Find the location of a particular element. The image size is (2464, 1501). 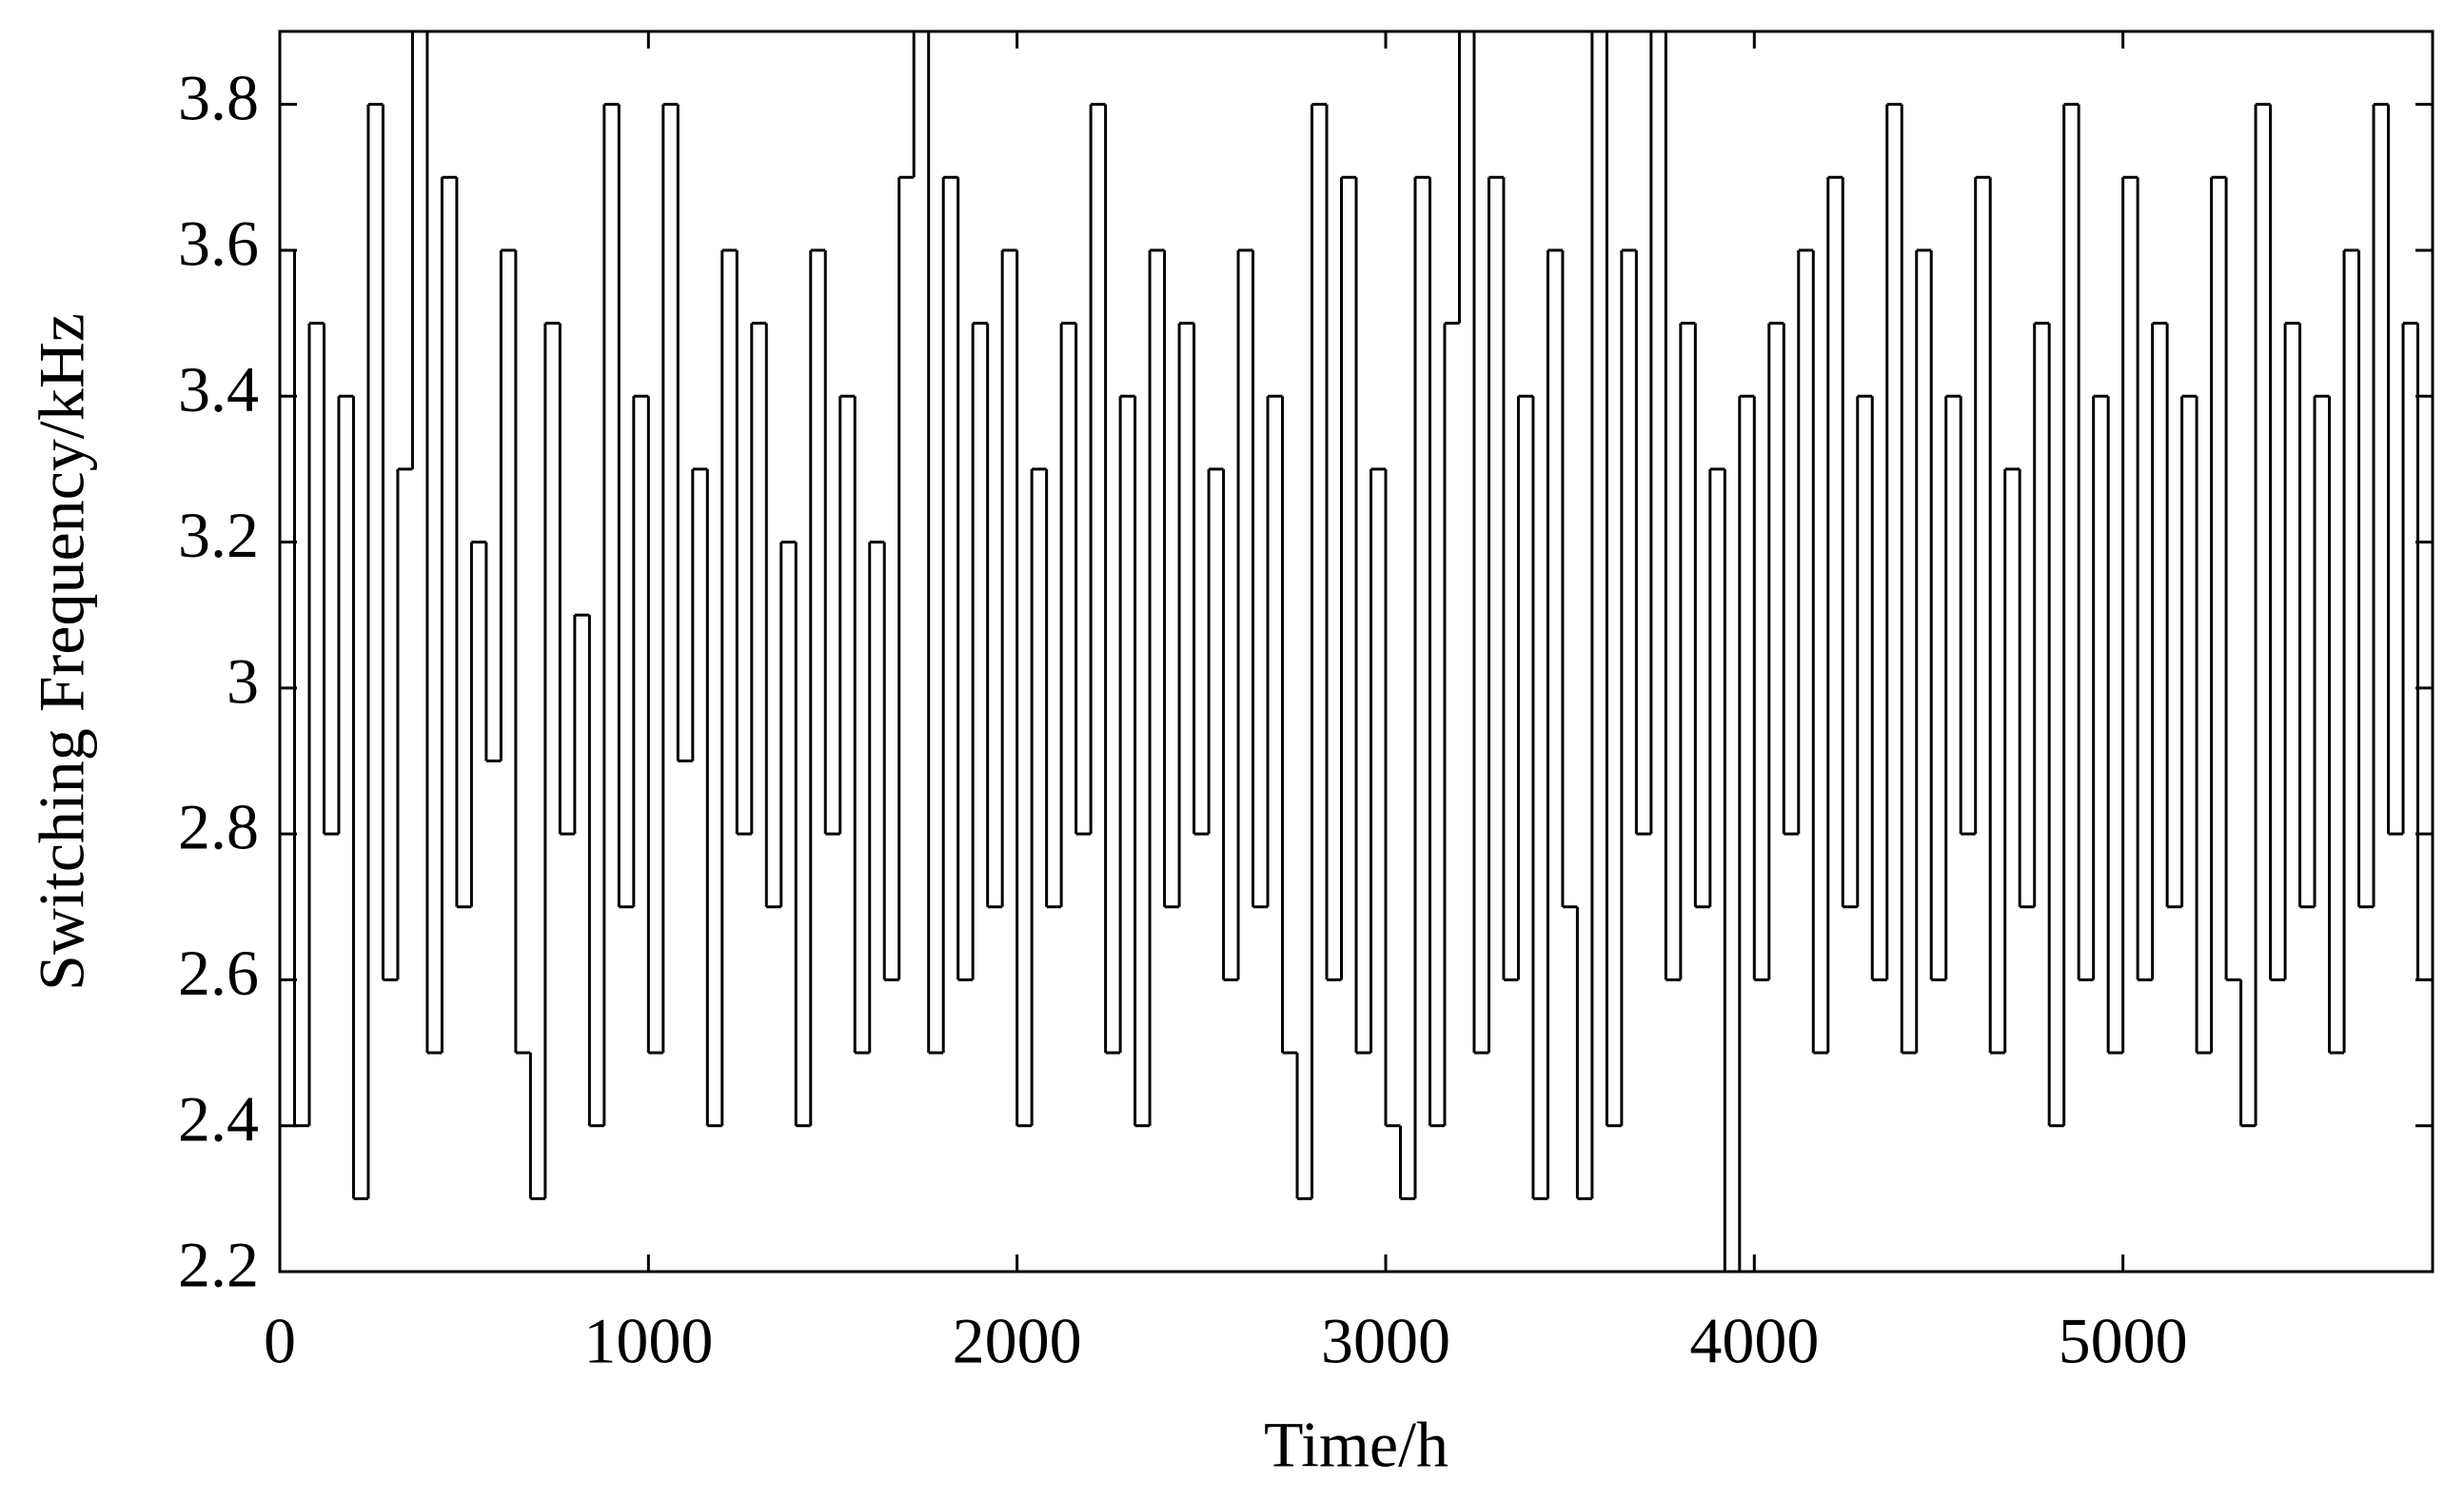

y-tick-label: 3.4 is located at coordinates (218, 389).